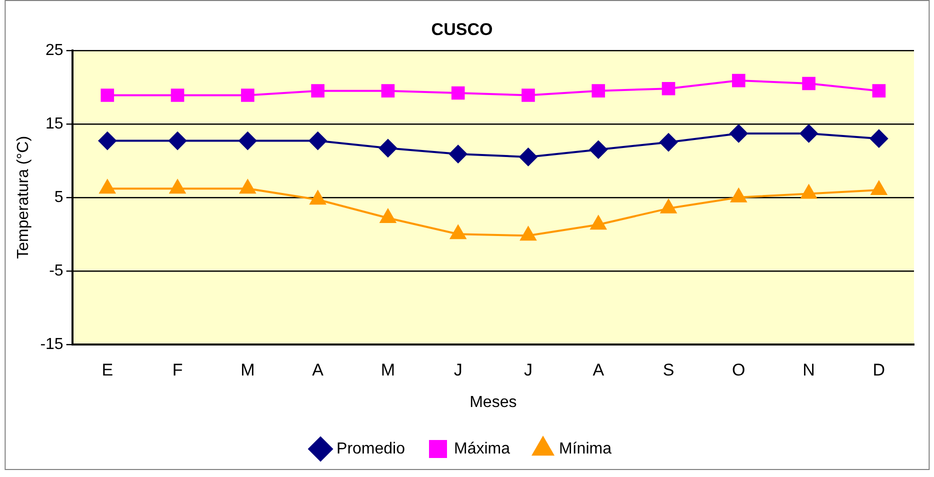 The height and width of the screenshot is (477, 934). I want to click on legend-label: Promedio, so click(371, 449).